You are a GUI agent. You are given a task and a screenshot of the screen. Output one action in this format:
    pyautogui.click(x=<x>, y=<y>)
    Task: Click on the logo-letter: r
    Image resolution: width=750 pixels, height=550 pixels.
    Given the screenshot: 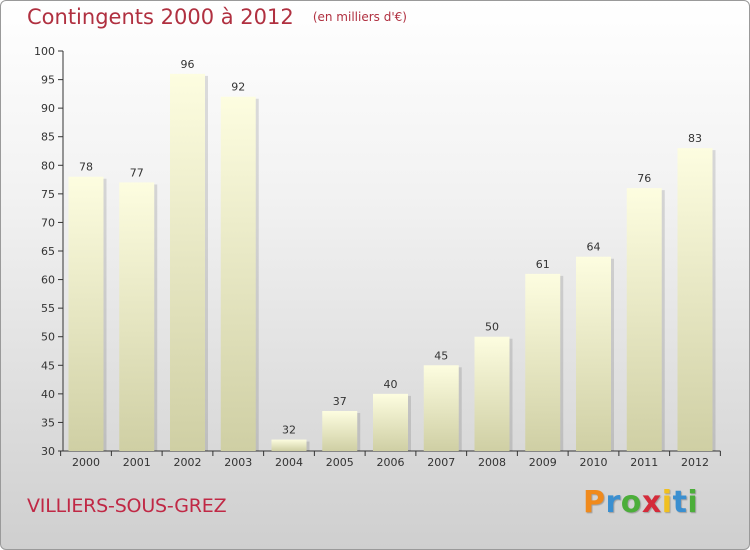 What is the action you would take?
    pyautogui.click(x=613, y=502)
    